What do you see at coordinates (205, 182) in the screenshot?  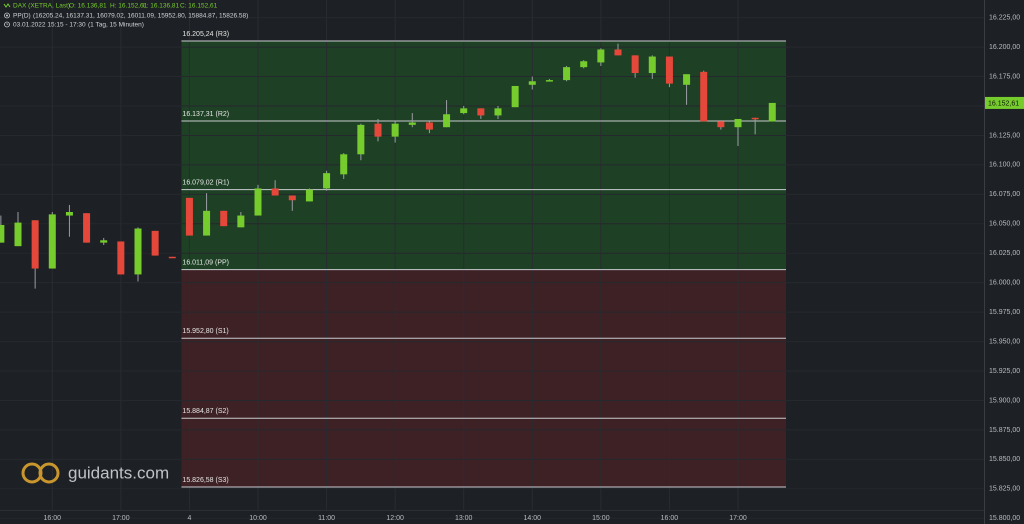 I see `pivot-label: 16.079,02 (R1)` at bounding box center [205, 182].